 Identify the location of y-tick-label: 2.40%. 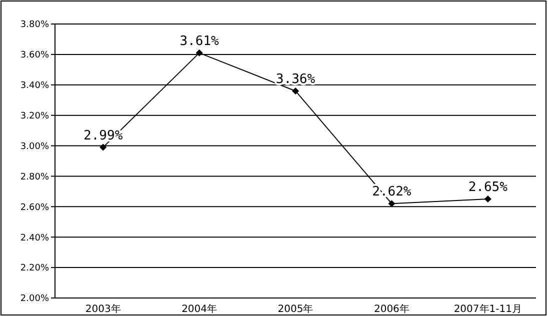
(35, 238).